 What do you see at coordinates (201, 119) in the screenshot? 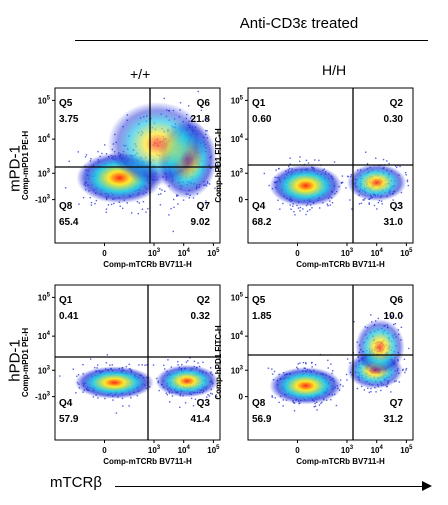
I see `quadrant-percent-upper-right: 21.8` at bounding box center [201, 119].